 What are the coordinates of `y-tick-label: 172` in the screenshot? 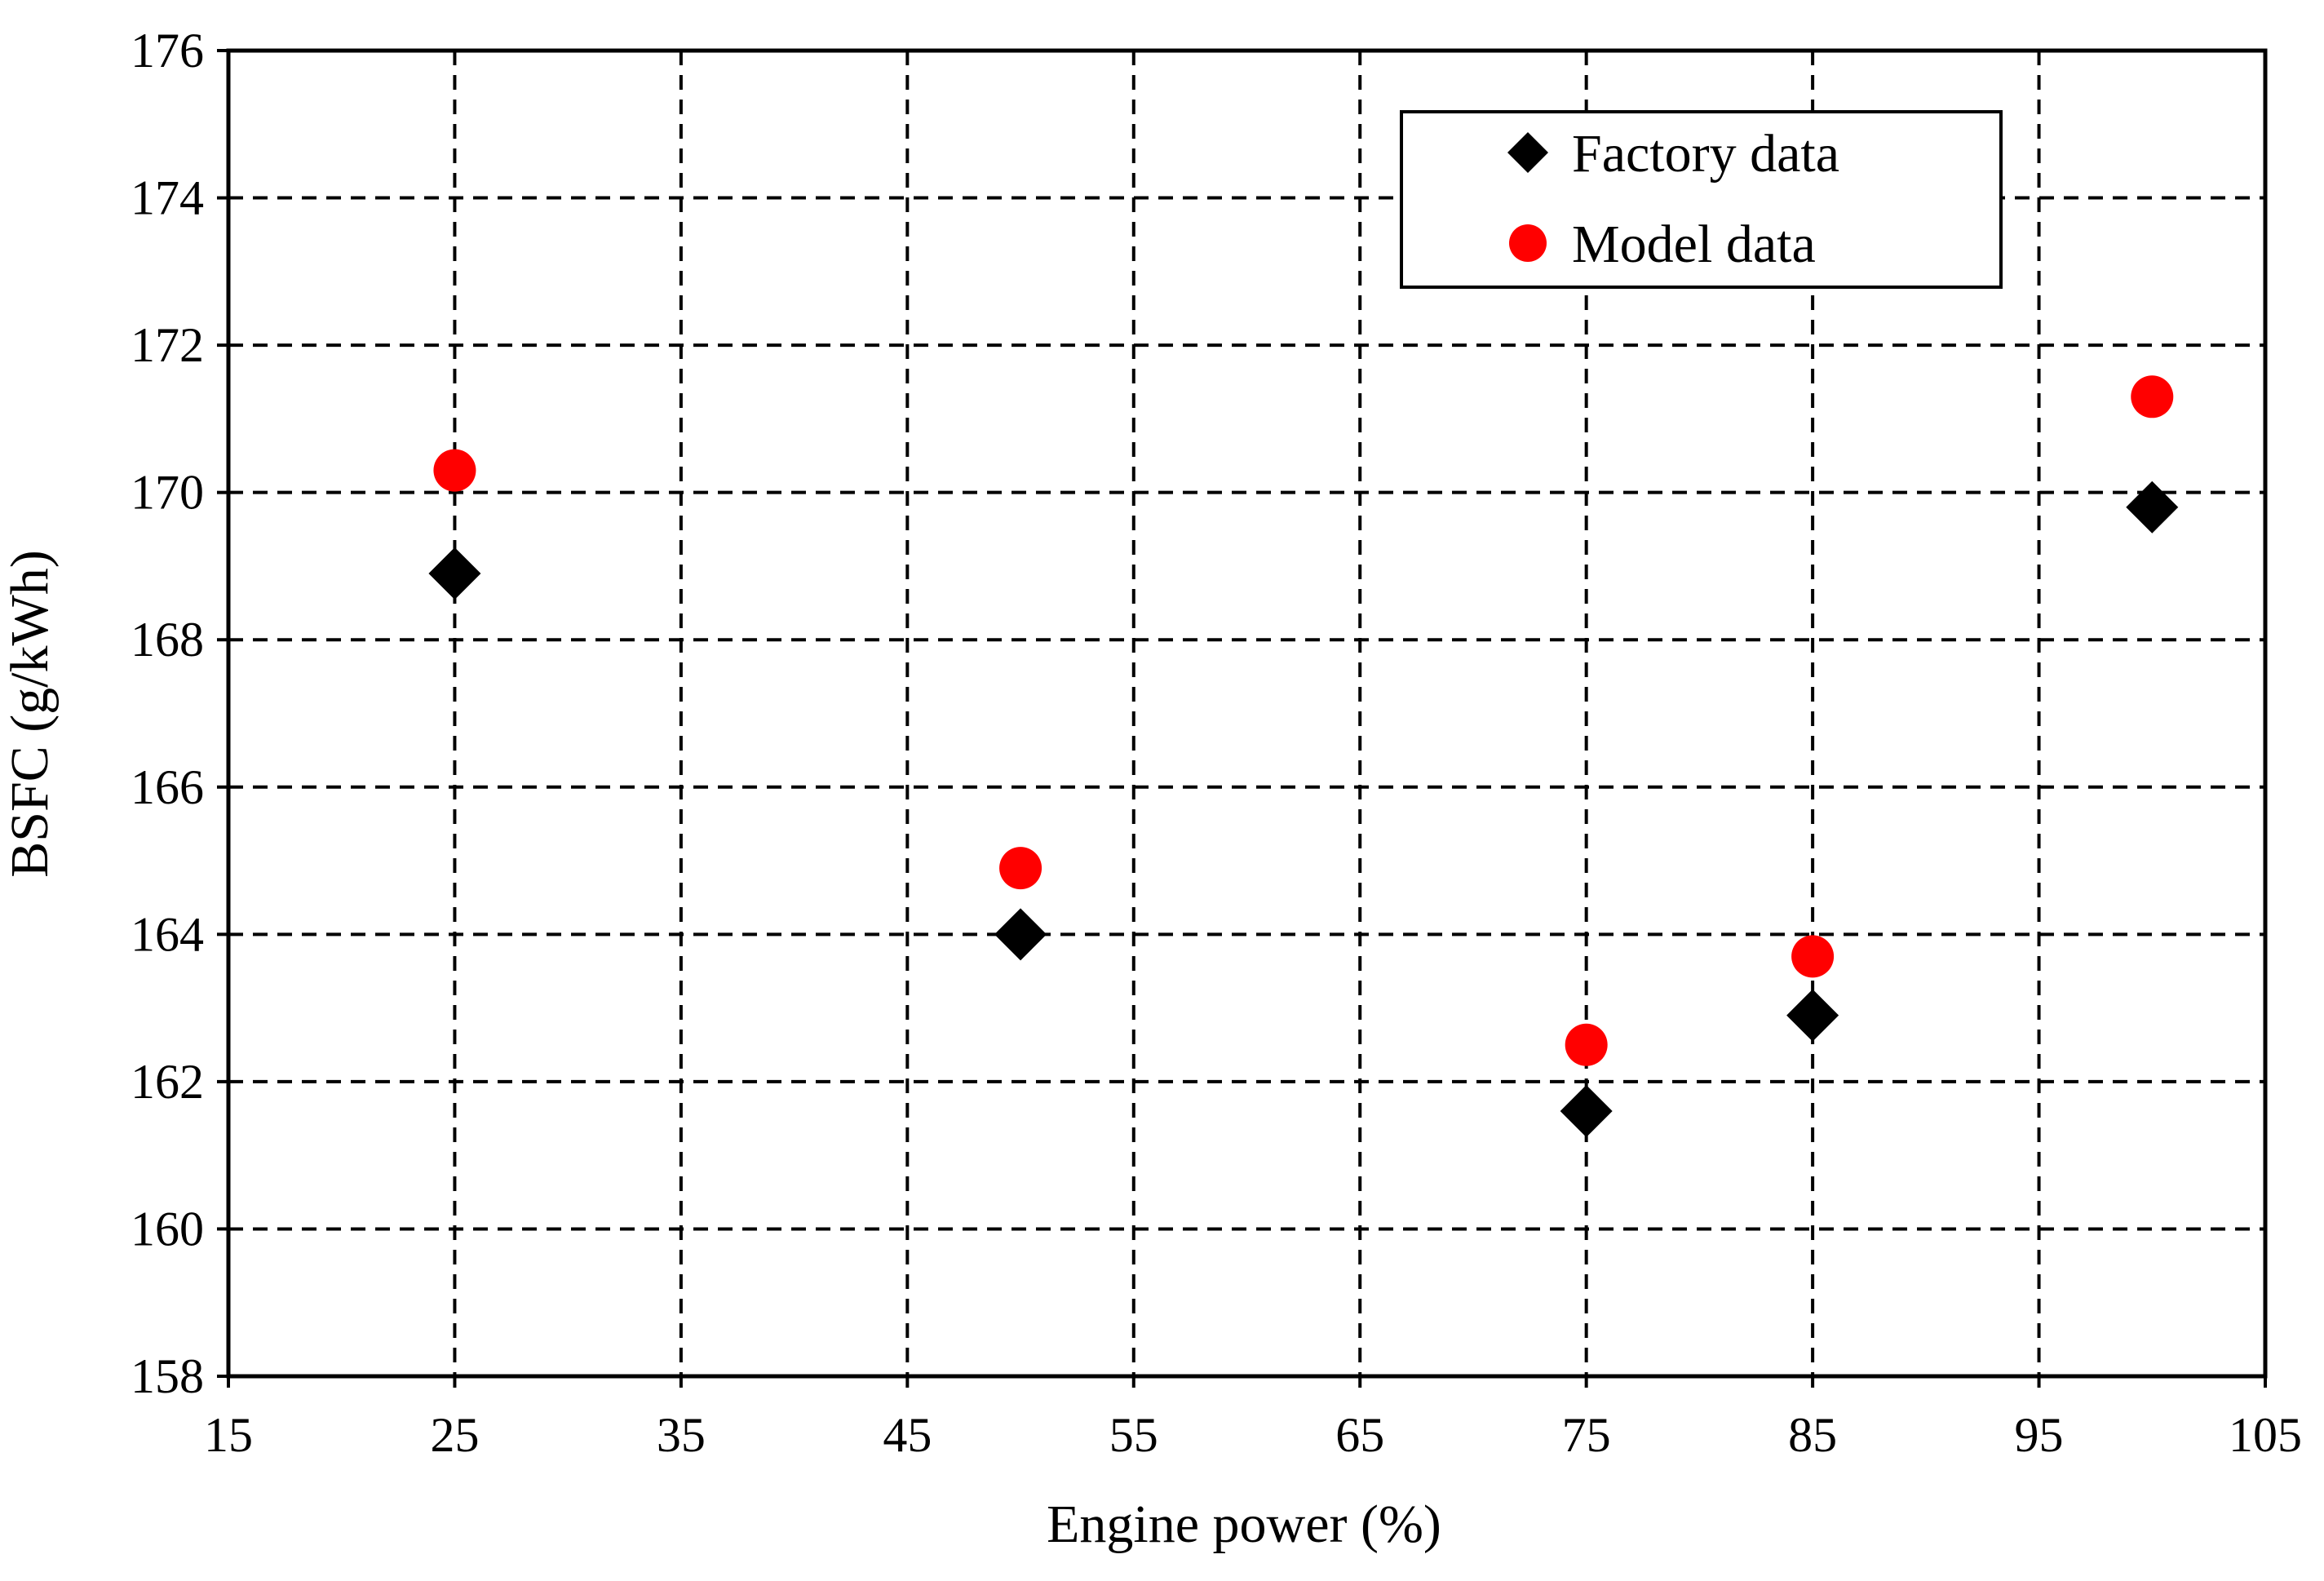 It's located at (167, 345).